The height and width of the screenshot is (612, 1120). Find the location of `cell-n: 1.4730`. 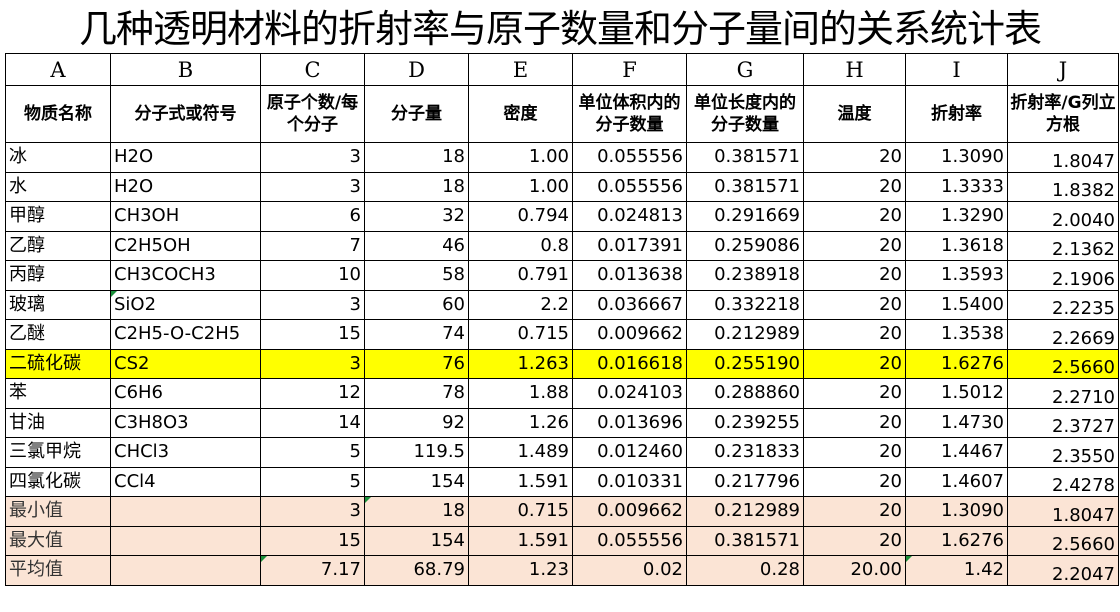

cell-n: 1.4730 is located at coordinates (956, 422).